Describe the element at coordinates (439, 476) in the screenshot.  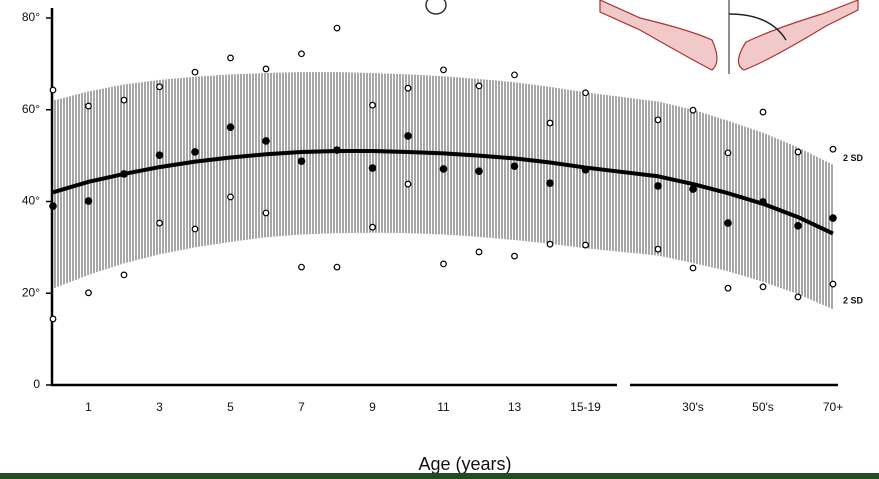
I see `footer-bar` at that location.